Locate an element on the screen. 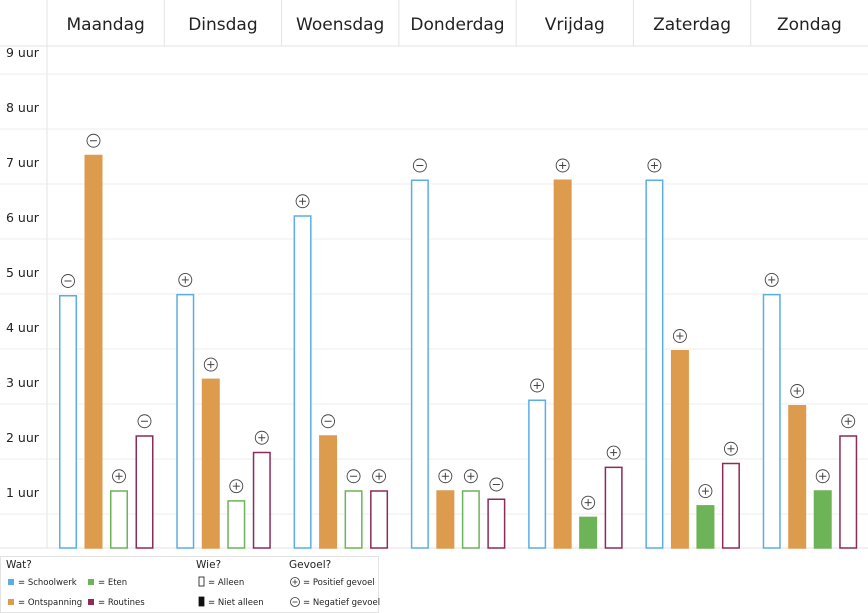 The image size is (868, 613). y-tick-label: 1 uur is located at coordinates (23, 492).